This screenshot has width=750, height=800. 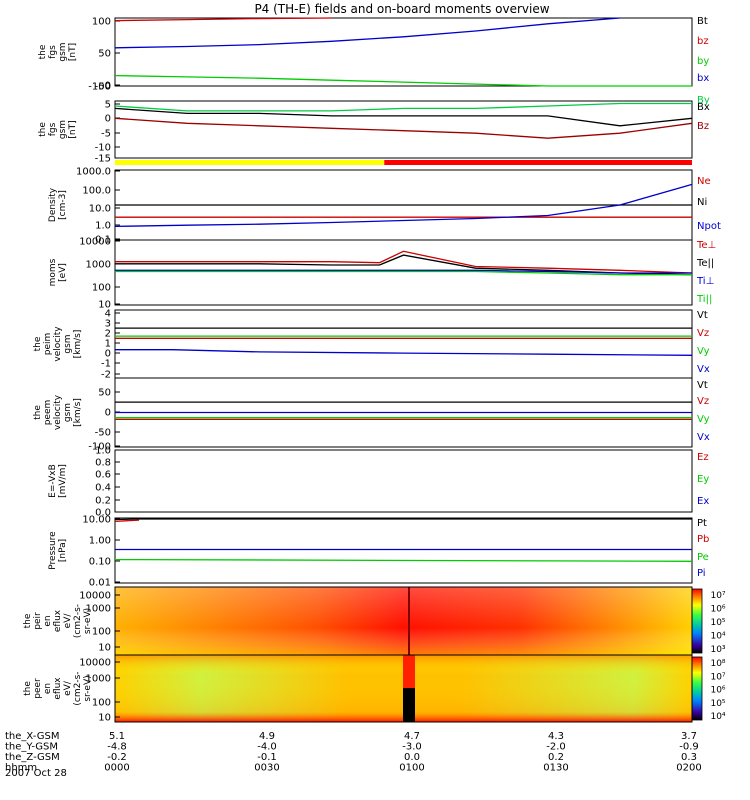 I want to click on ytick-label: 3, so click(x=108, y=324).